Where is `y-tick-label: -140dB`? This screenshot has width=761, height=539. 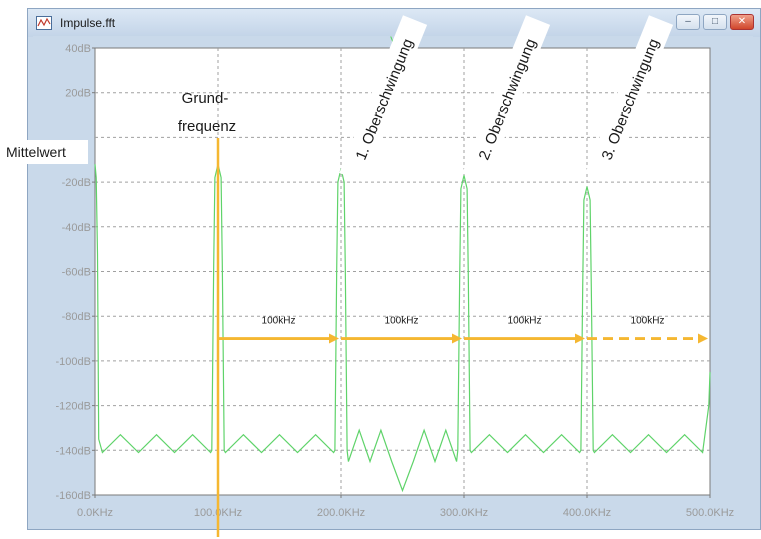 y-tick-label: -140dB is located at coordinates (73, 451).